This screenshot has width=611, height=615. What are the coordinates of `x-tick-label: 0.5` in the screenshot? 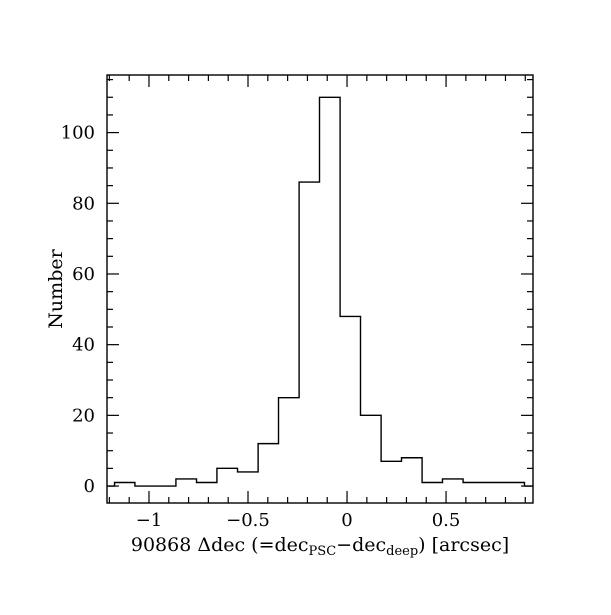 It's located at (446, 520).